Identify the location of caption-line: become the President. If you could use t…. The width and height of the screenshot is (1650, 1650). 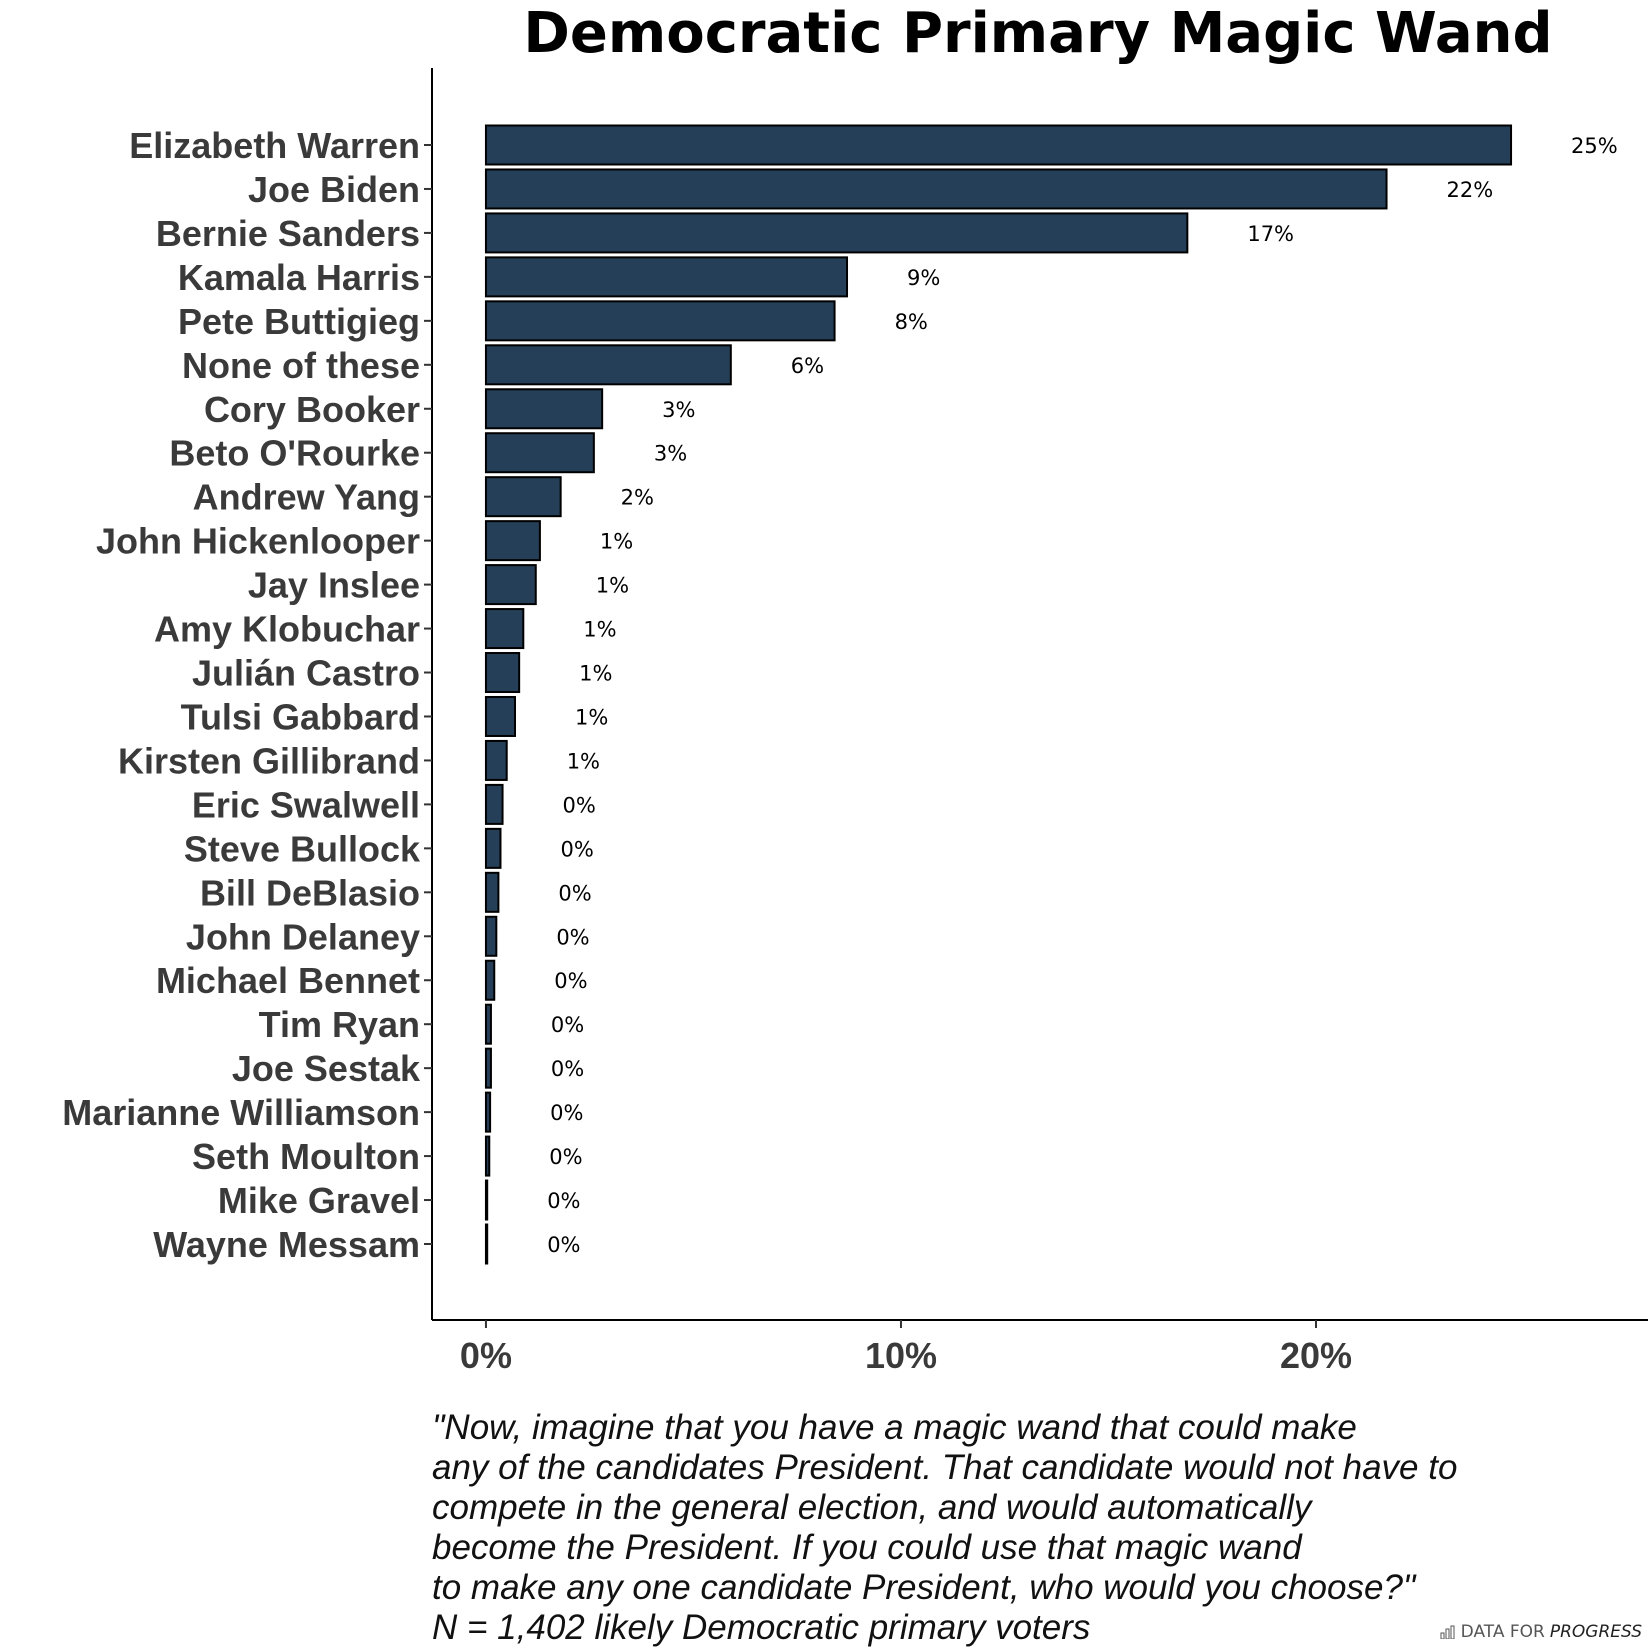
(867, 1547).